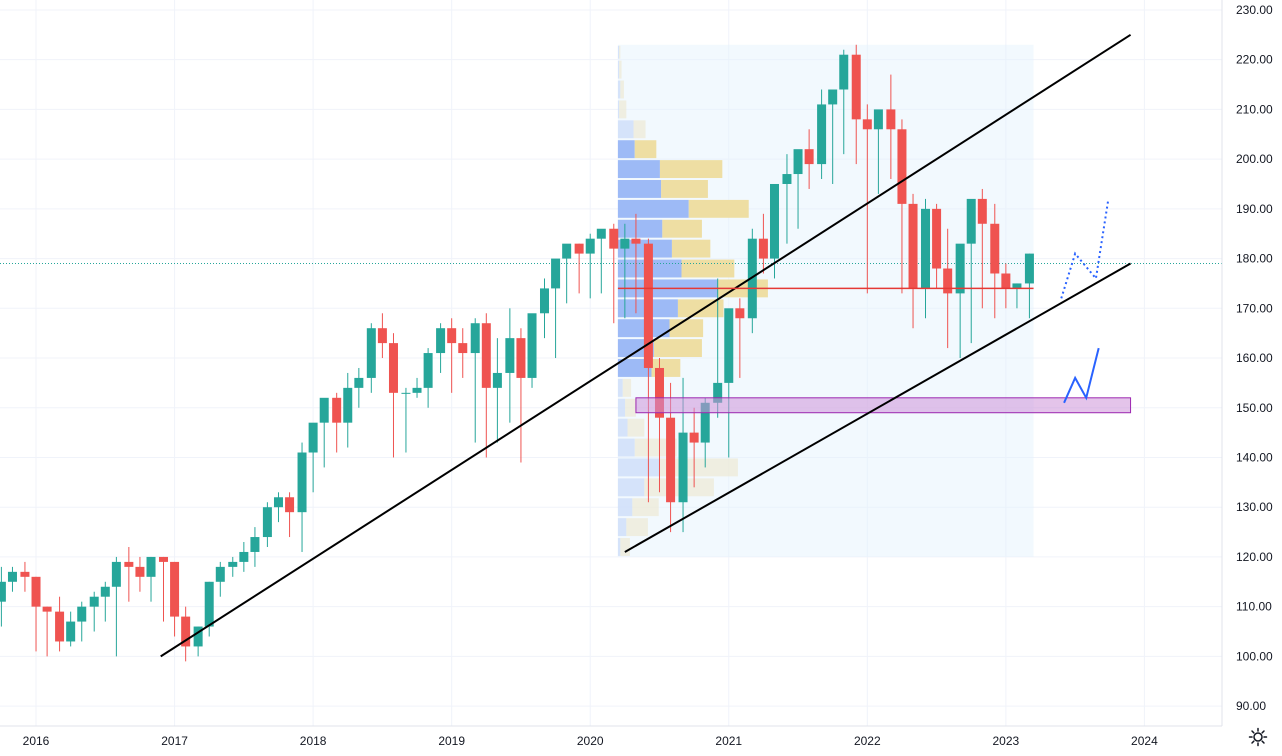  Describe the element at coordinates (36, 741) in the screenshot. I see `x-tick-label: 2016` at that location.